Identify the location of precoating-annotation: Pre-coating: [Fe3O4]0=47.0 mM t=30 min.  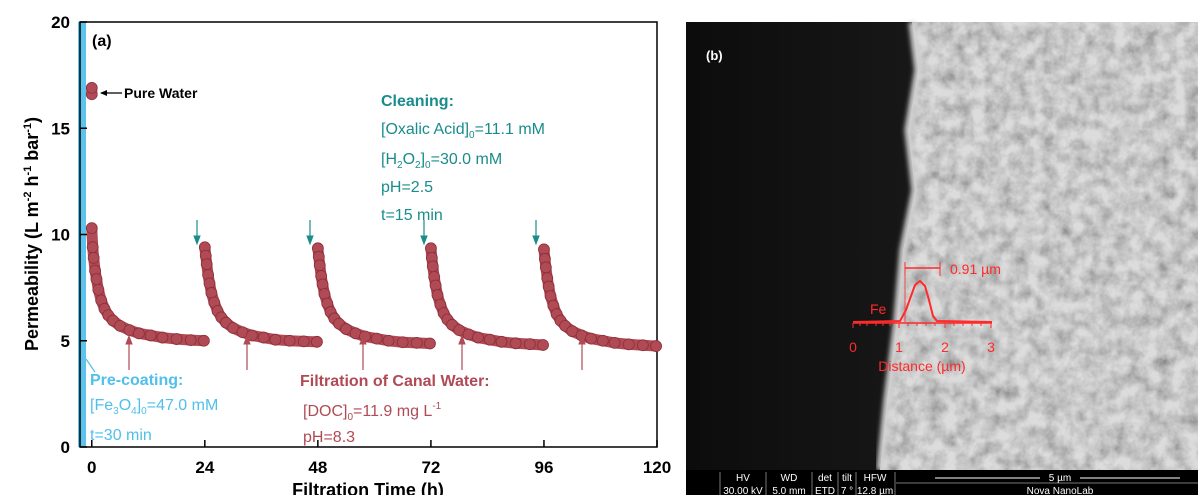
(151, 401).